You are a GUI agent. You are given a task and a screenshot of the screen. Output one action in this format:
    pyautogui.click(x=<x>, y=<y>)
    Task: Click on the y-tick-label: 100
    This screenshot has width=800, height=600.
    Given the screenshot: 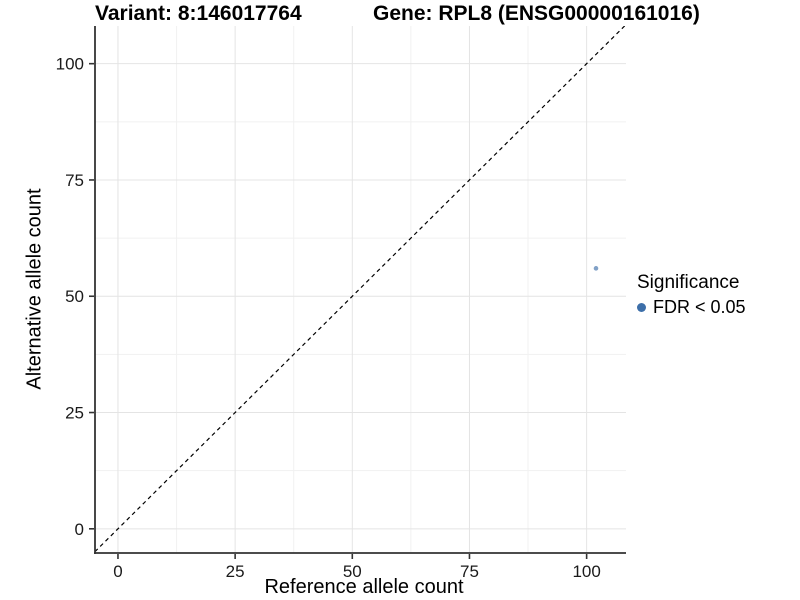 What is the action you would take?
    pyautogui.click(x=70, y=64)
    